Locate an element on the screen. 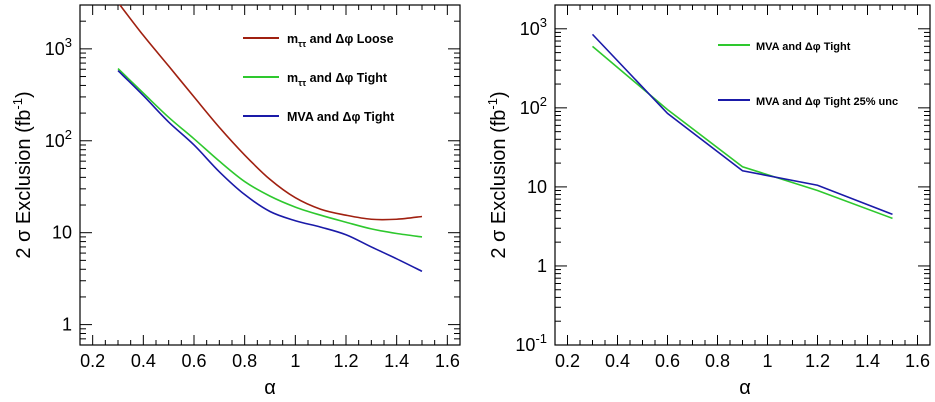 Image resolution: width=935 pixels, height=402 pixels. legend-text-tail: and Δφ Tight is located at coordinates (347, 78).